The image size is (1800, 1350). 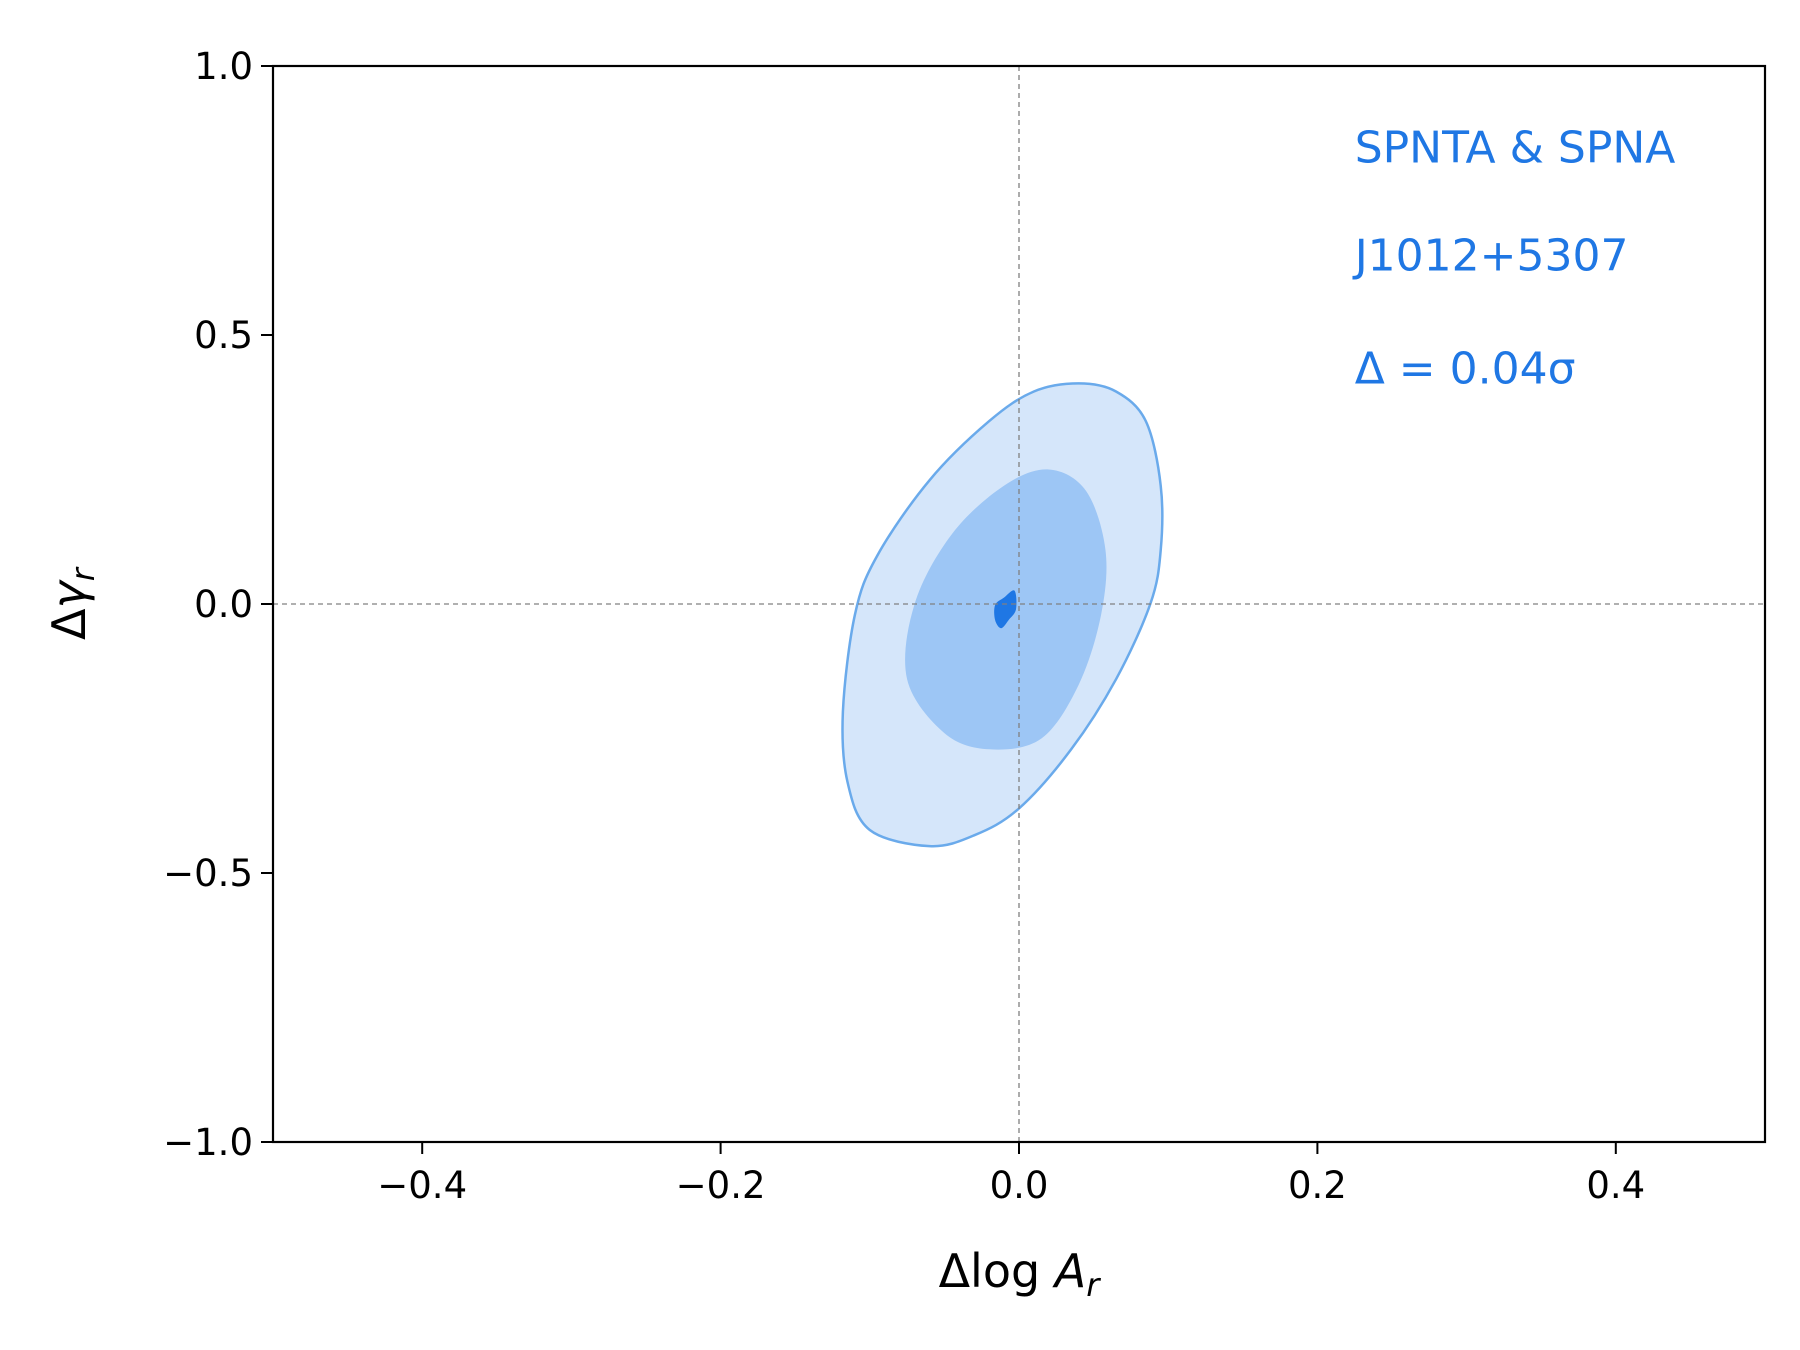 I want to click on y-tick-label: 0.5, so click(x=223, y=335).